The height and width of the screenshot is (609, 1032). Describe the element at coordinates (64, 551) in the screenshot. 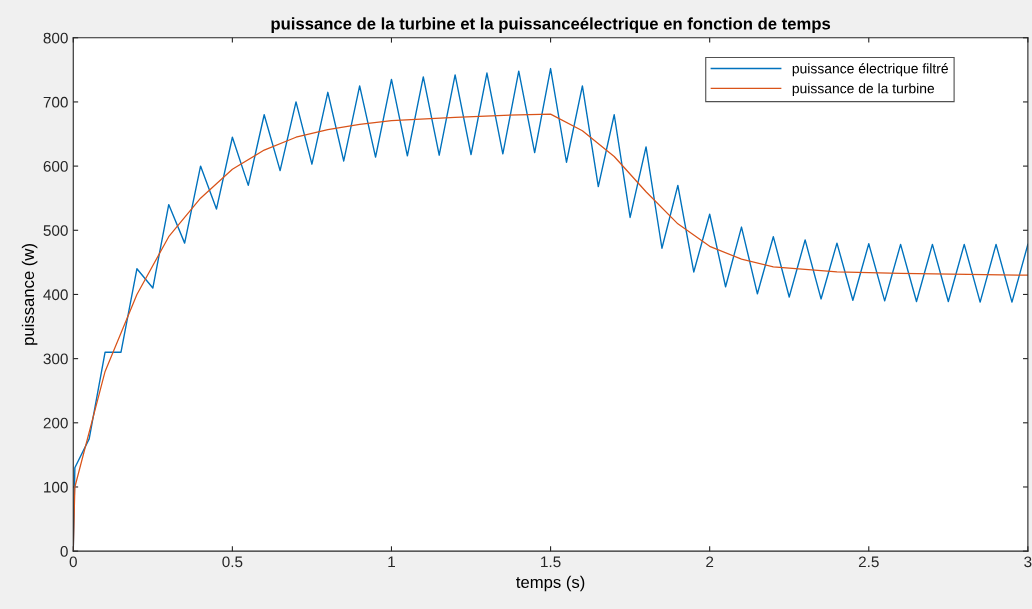

I see `y-tick-label: 0` at that location.